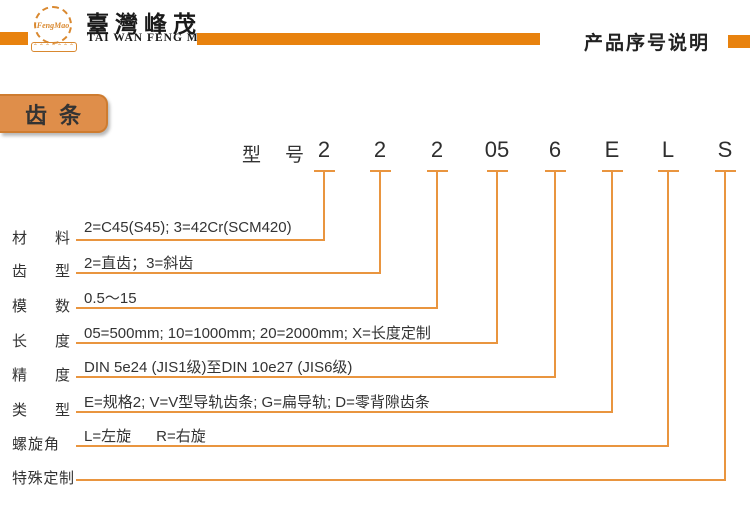 The width and height of the screenshot is (750, 505). I want to click on spec-row-description: 2=C45(S45); 3=42Cr(SCM420), so click(188, 227).